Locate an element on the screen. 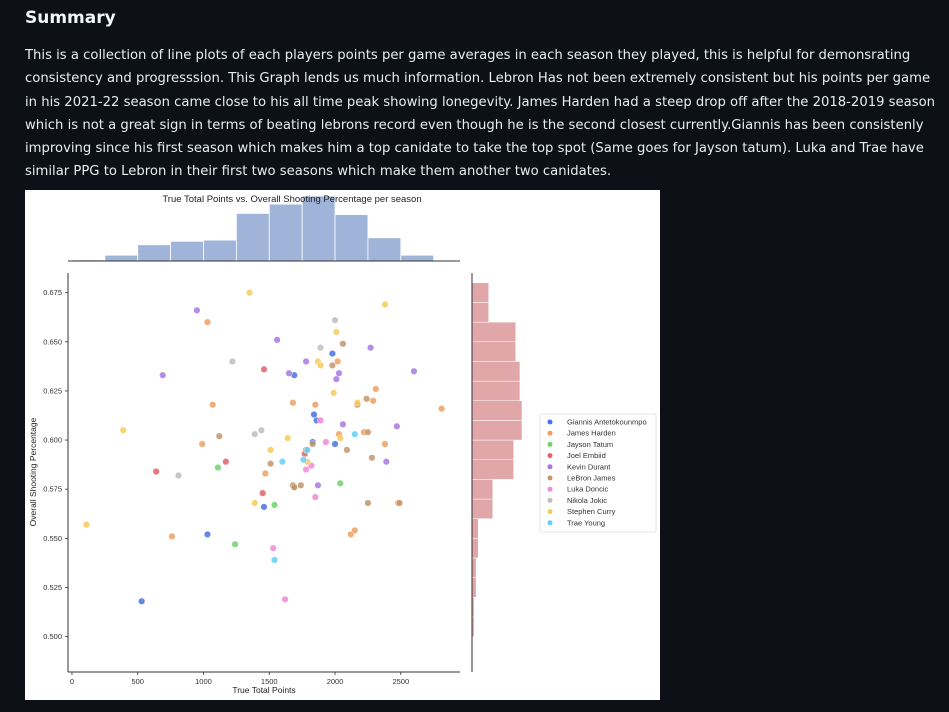 This screenshot has width=949, height=712. x-tick-label: 500 is located at coordinates (137, 681).